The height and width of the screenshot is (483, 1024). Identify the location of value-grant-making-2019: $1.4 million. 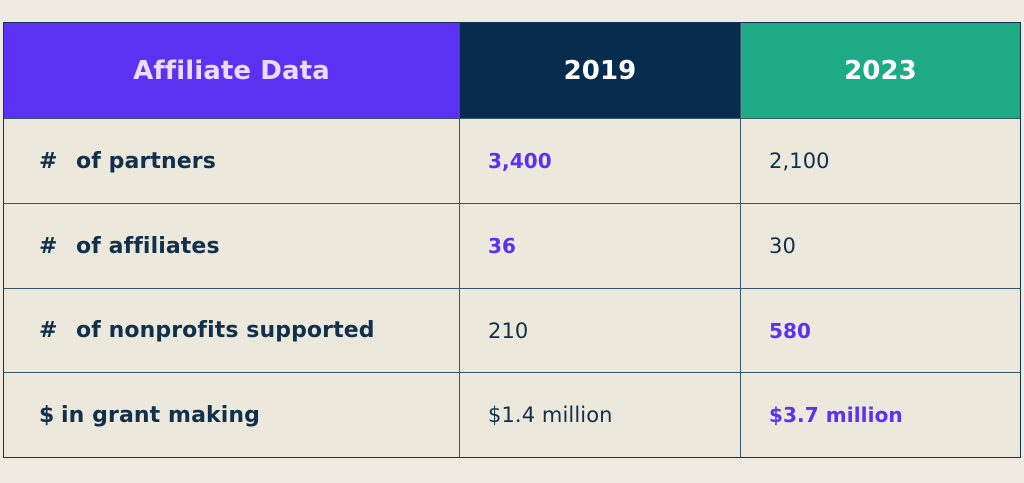
(600, 415).